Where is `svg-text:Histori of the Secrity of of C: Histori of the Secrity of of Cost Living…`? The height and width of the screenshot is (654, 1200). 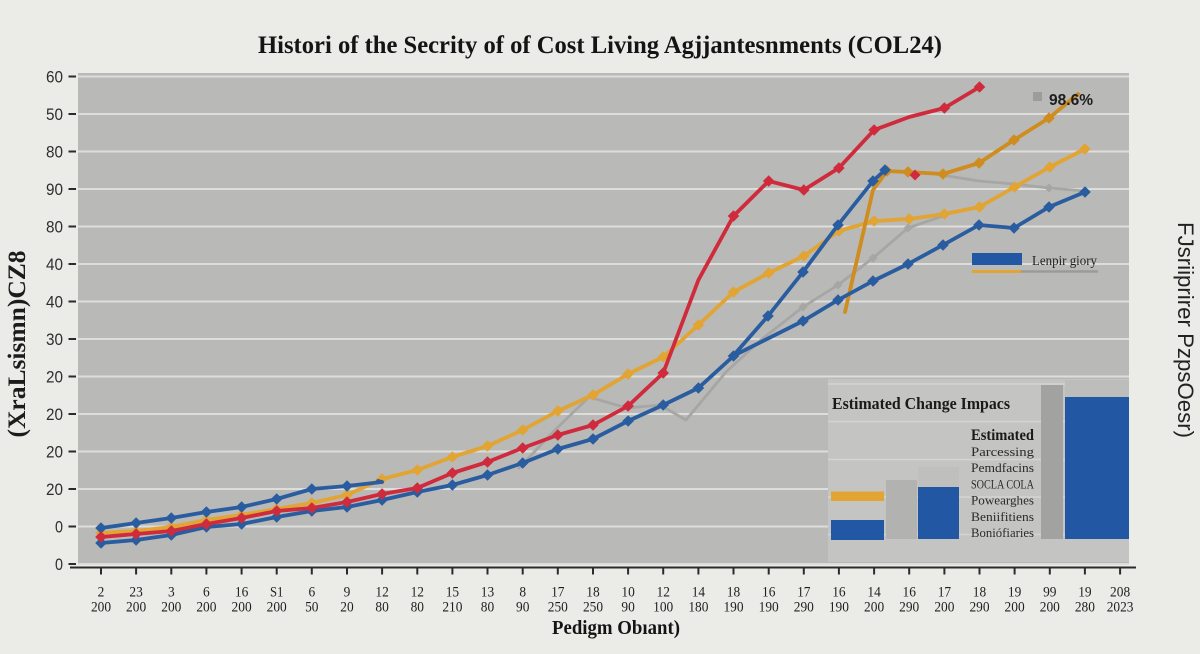
svg-text:Histori of the Secrity of of C: Histori of the Secrity of of Cost Living… is located at coordinates (600, 45).